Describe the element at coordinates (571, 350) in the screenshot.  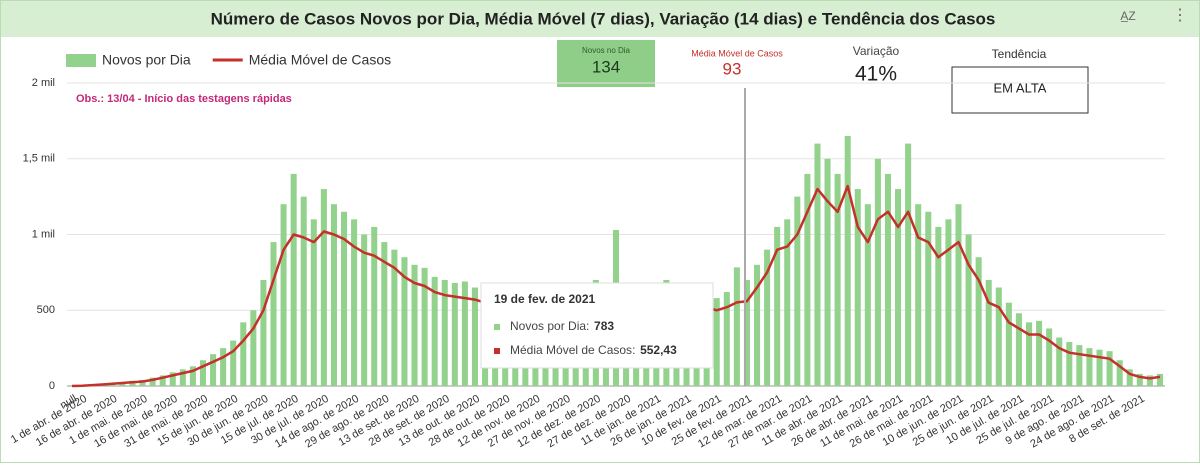
I see `tooltip-name: Média Móvel de Casos` at that location.